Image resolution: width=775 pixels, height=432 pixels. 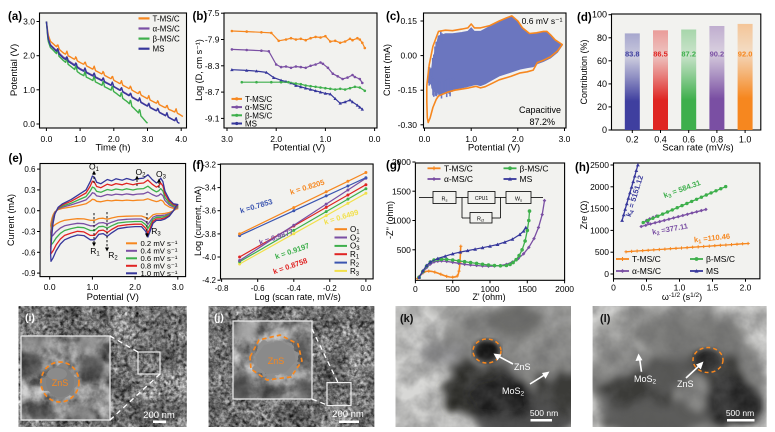 What do you see at coordinates (605, 319) in the screenshot?
I see `svg-text: (l)` at bounding box center [605, 319].